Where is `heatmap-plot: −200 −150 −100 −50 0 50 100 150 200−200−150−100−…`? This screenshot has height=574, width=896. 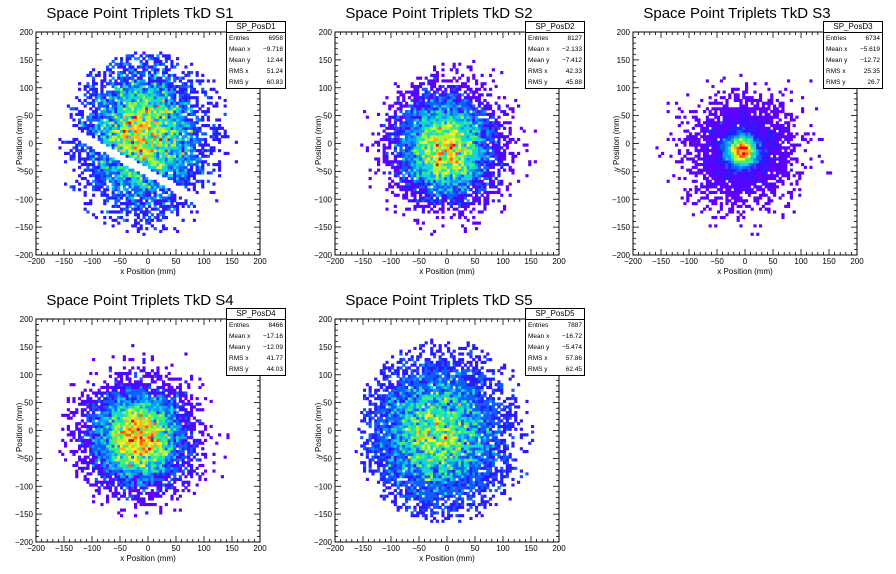 heatmap-plot: −200 −150 −100 −50 0 50 100 150 200−200−150−100−… is located at coordinates (141, 152).